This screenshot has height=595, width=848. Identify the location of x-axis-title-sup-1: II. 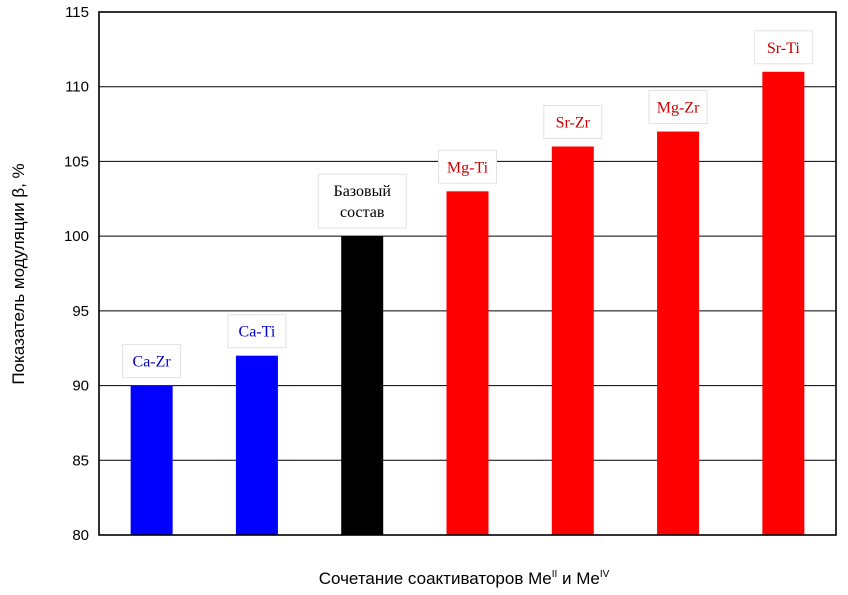
(555, 574).